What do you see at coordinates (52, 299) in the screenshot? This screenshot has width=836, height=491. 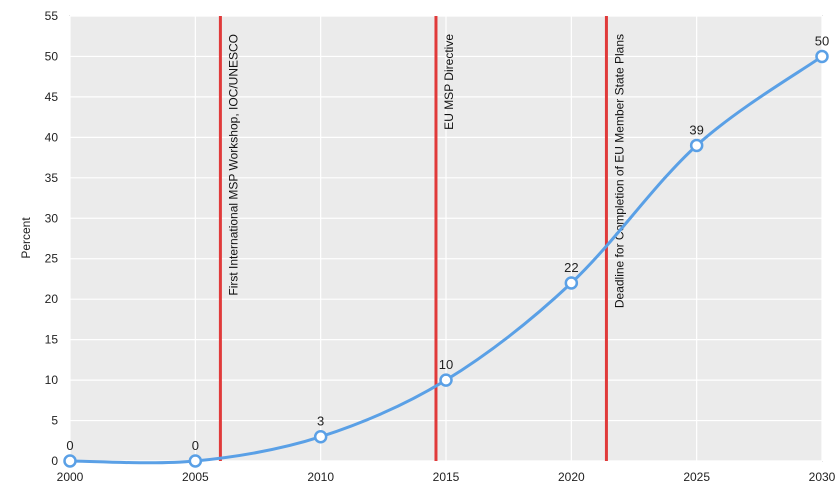 I see `y-tick-label: 20` at bounding box center [52, 299].